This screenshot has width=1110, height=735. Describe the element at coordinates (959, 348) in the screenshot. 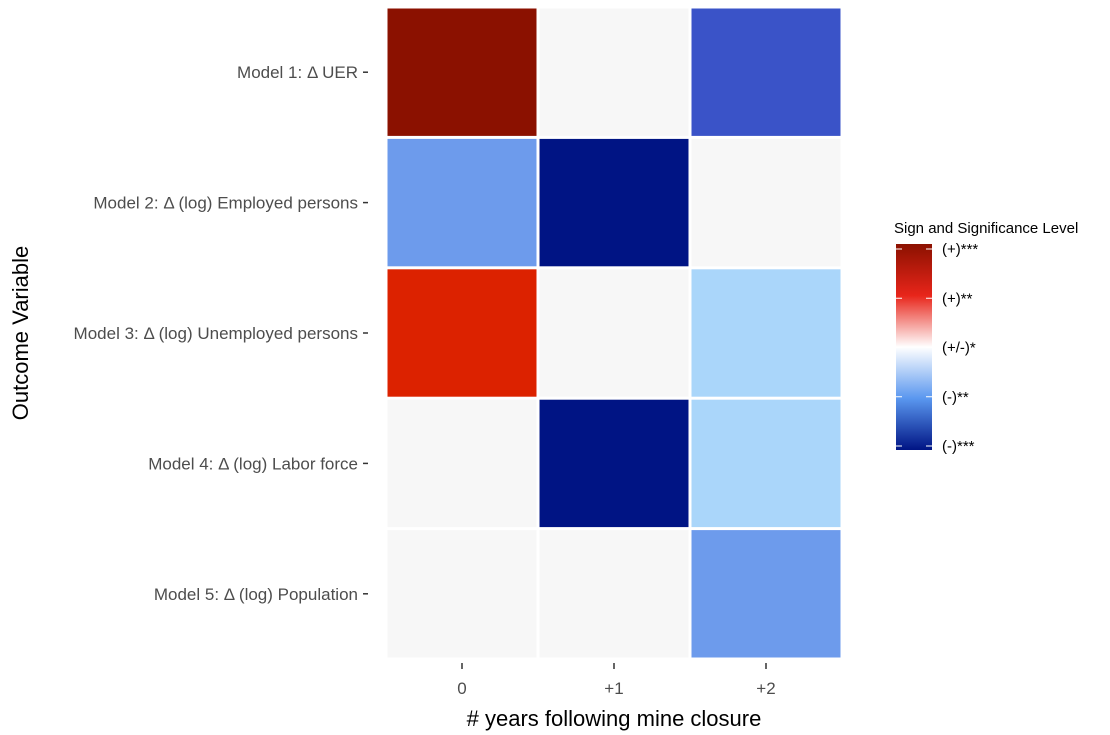

I see `legend-label: (+/-)*` at that location.